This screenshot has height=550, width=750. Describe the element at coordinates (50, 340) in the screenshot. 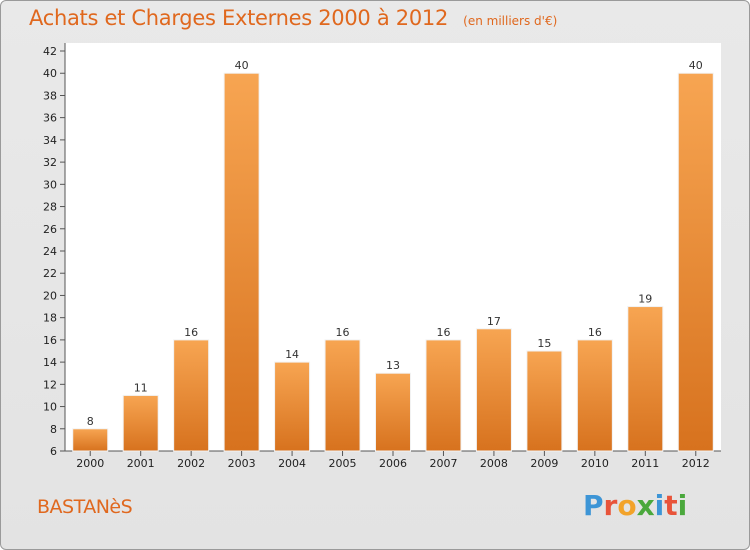

I see `y-tick-label: 16` at that location.